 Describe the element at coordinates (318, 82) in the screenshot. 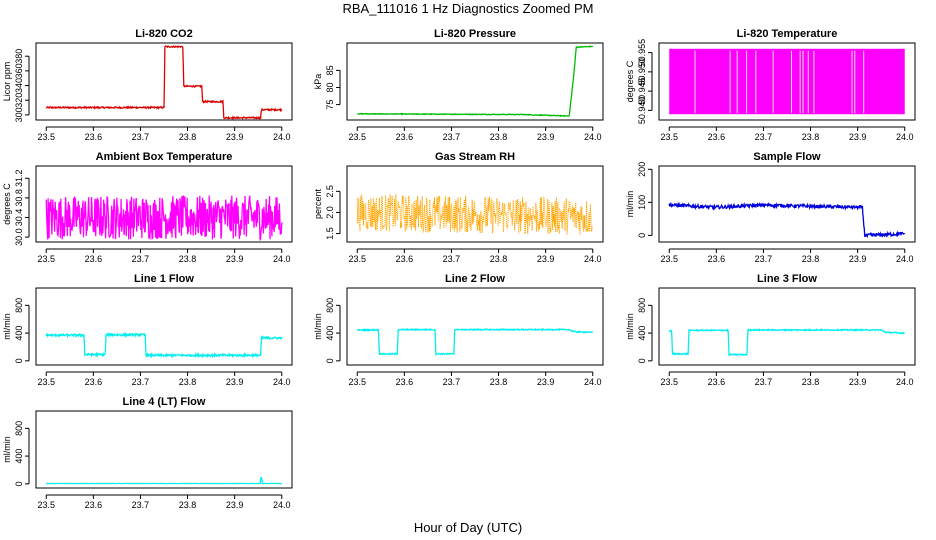

I see `y-axis-label: kPa` at that location.